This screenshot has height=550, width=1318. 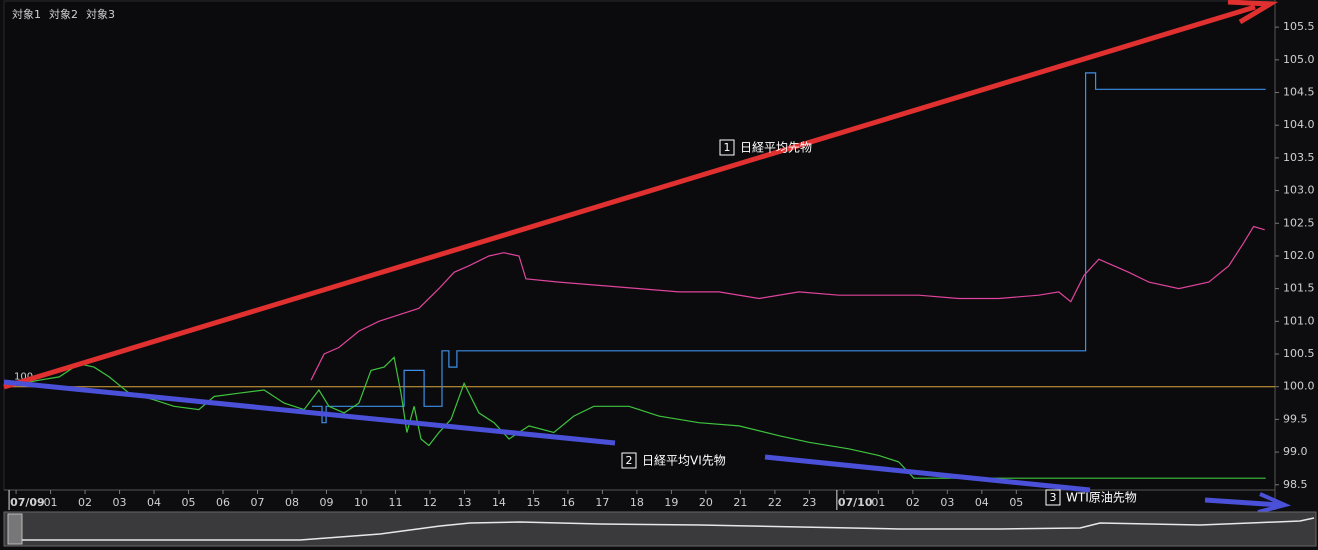 I want to click on x-tick-label: 18, so click(x=637, y=502).